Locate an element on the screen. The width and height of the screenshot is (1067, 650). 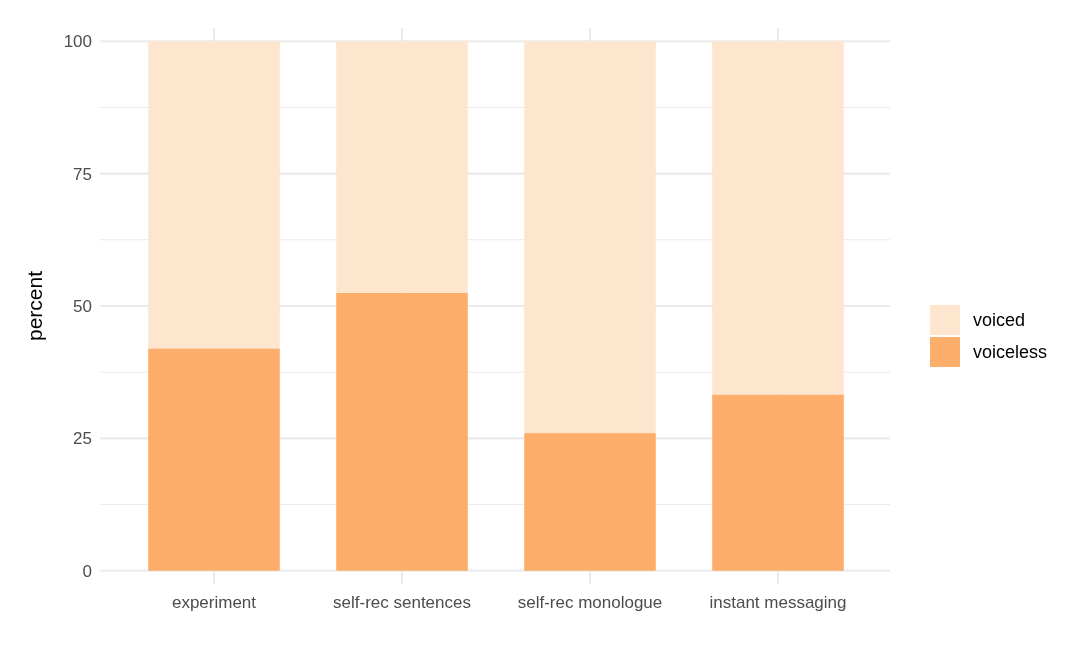
legend-label: voiced is located at coordinates (999, 320).